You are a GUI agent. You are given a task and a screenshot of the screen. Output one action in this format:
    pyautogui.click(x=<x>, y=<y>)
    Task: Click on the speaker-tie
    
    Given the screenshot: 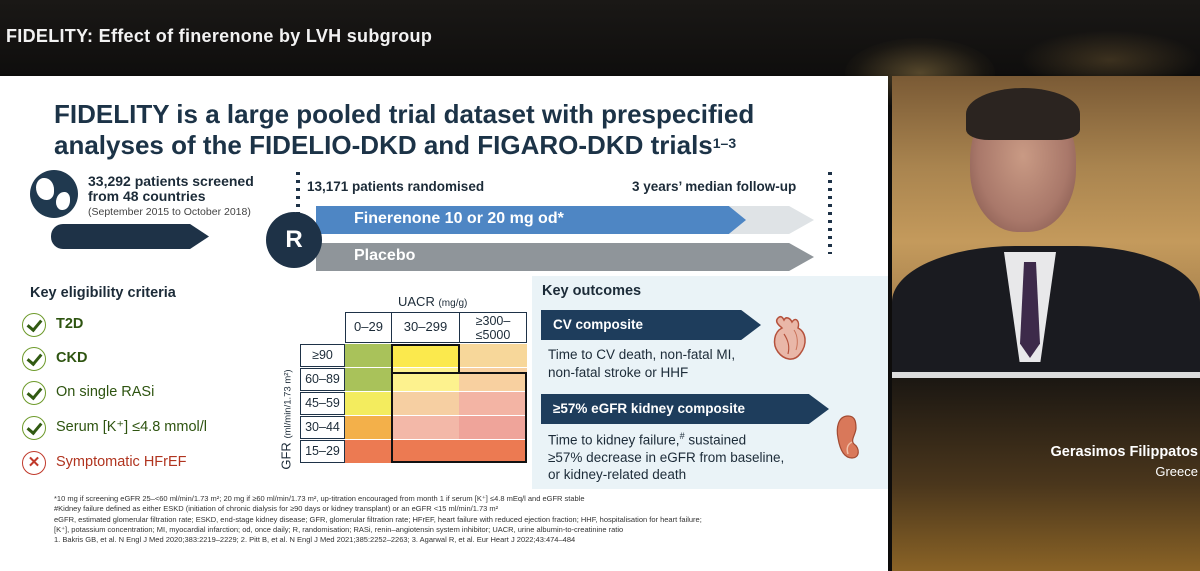 What is the action you would take?
    pyautogui.click(x=1030, y=310)
    